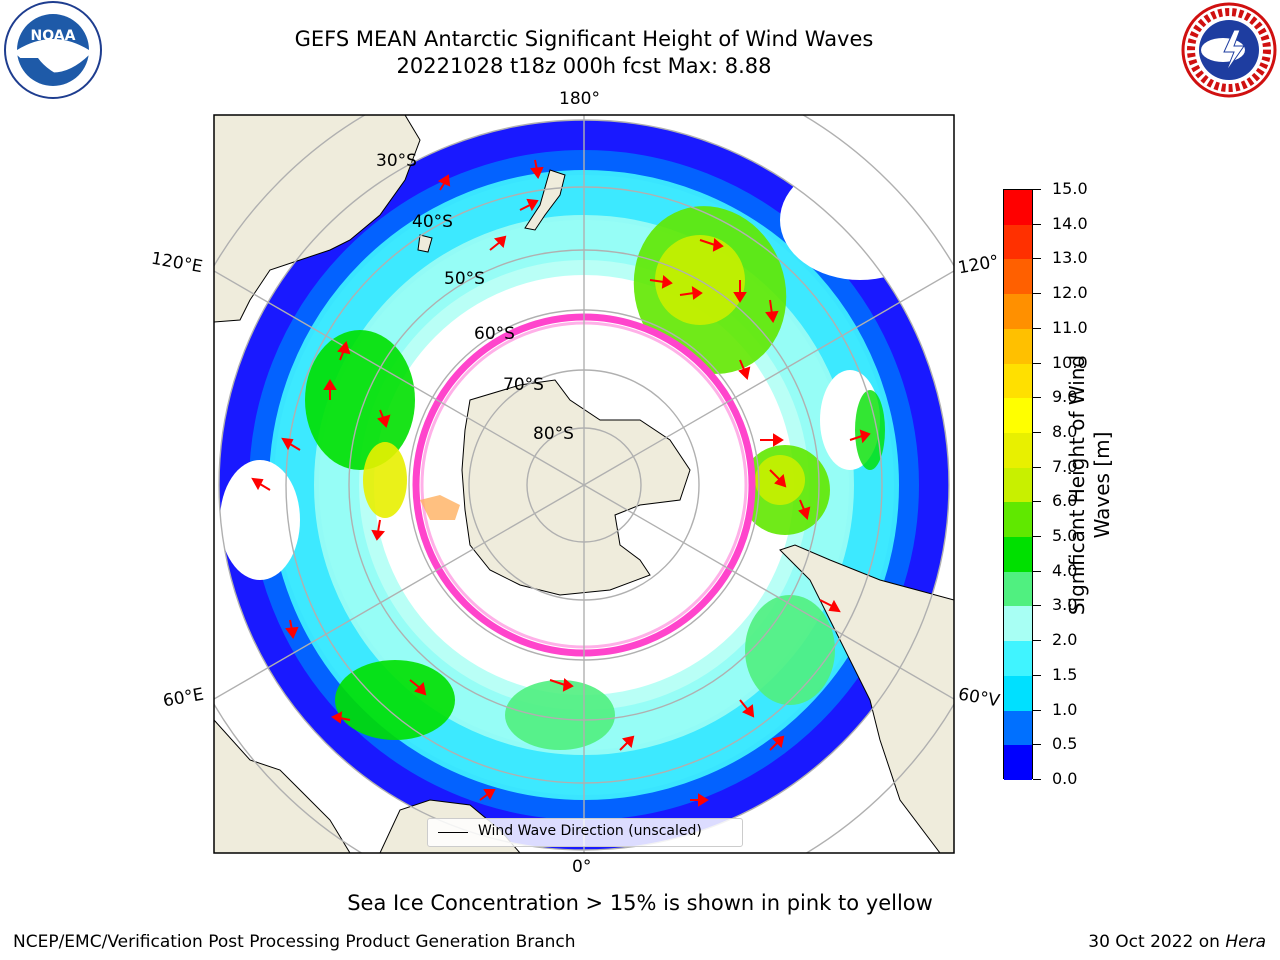  I want to click on colorbar-tick-label: 2.0, so click(1065, 640).